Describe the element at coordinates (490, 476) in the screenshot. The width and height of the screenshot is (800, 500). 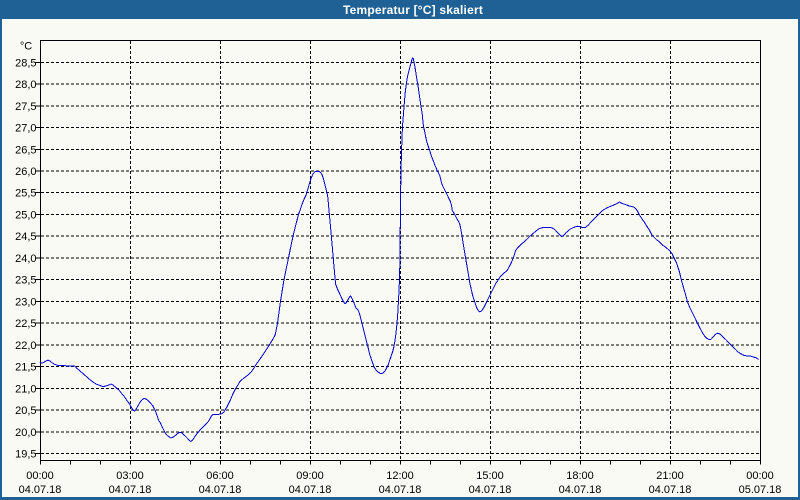
I see `svg-text: 15:00` at that location.